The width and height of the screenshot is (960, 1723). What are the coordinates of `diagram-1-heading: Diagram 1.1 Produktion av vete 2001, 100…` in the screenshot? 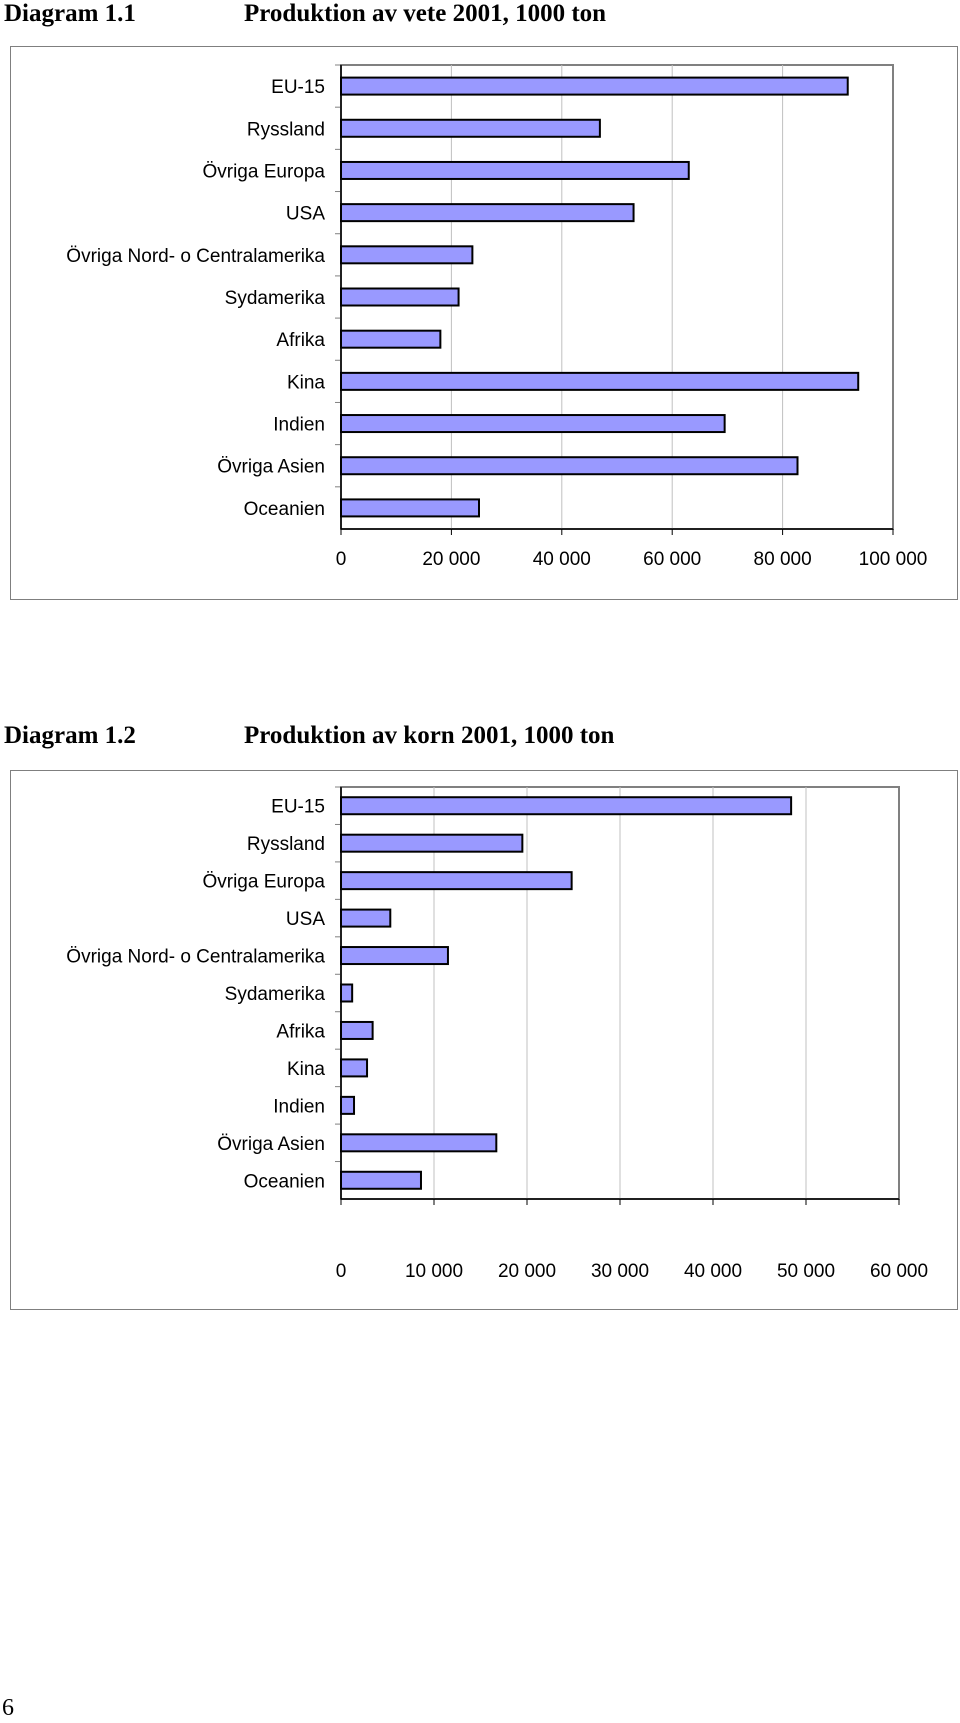 It's located at (454, 16).